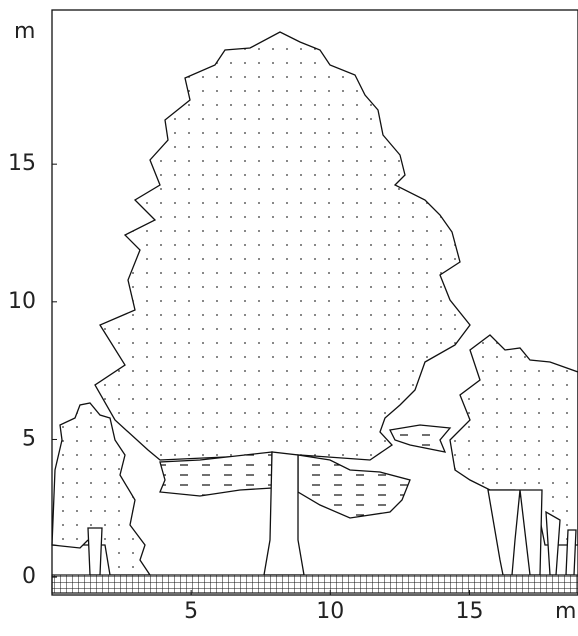 The height and width of the screenshot is (636, 578). Describe the element at coordinates (22, 163) in the screenshot. I see `y-tick-label: 15` at that location.